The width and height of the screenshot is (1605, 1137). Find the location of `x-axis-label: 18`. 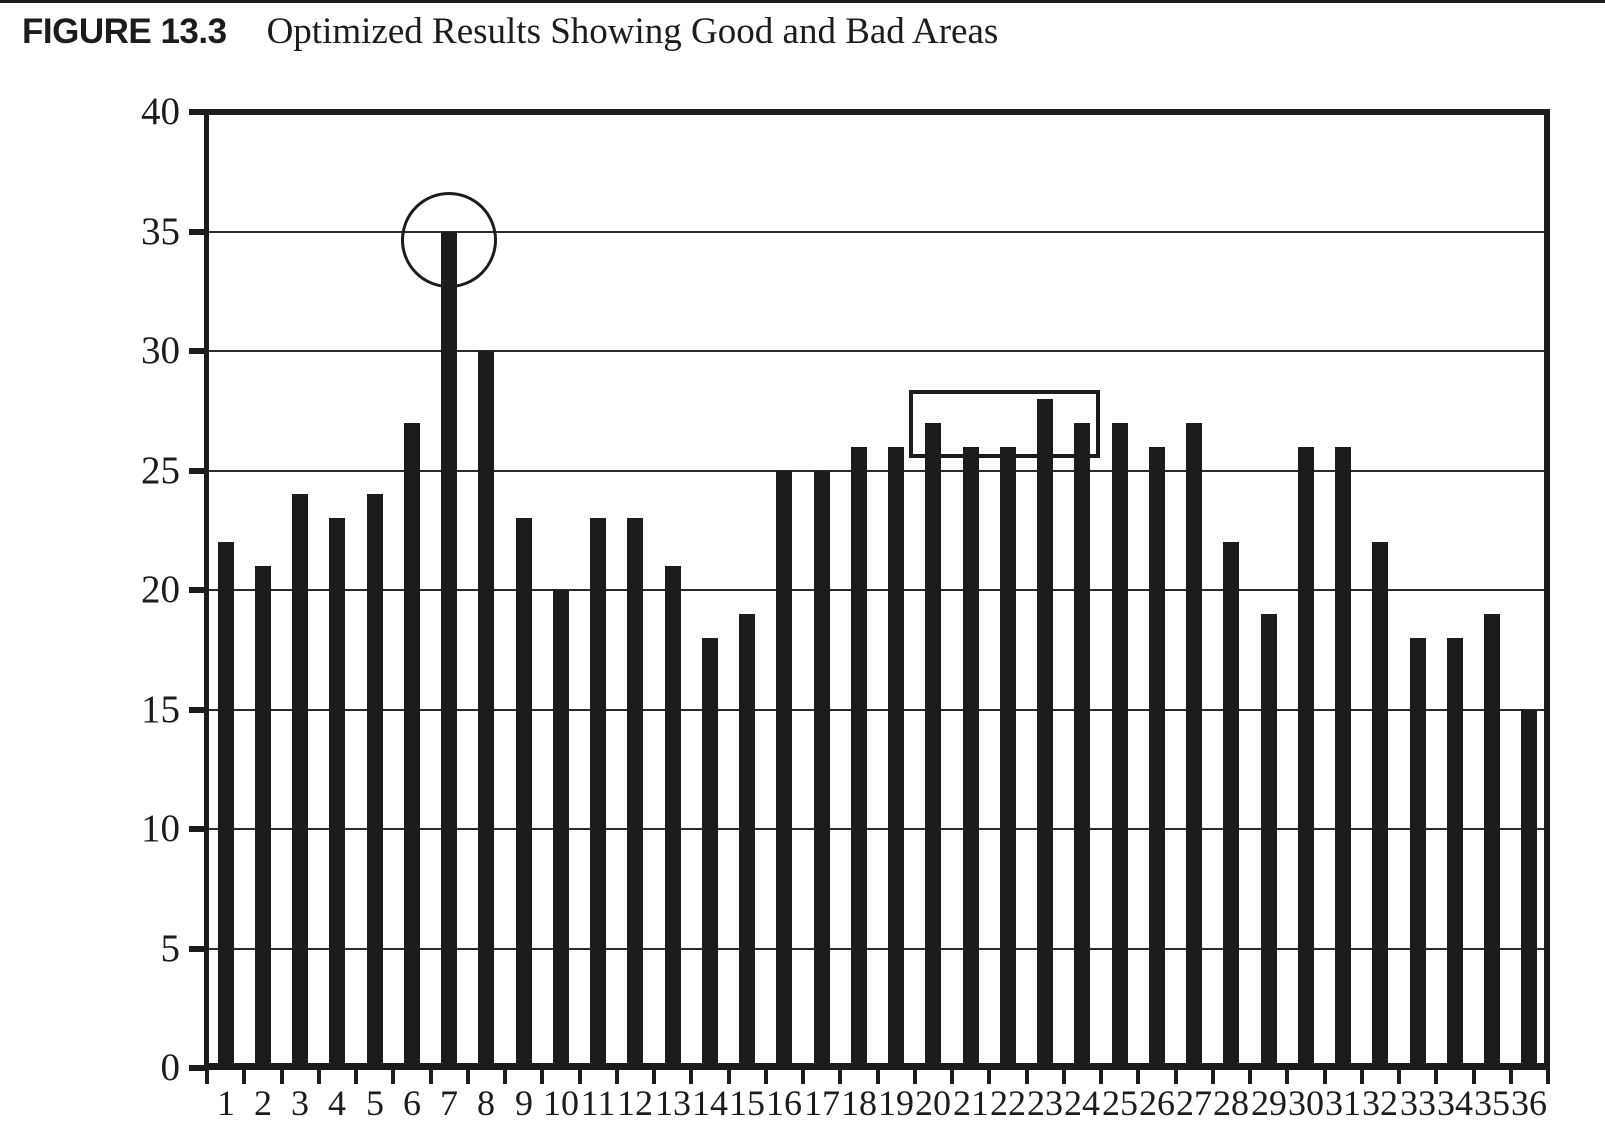

x-axis-label: 18 is located at coordinates (859, 1103).